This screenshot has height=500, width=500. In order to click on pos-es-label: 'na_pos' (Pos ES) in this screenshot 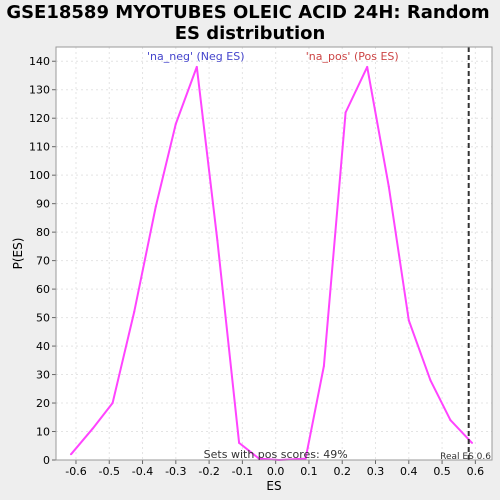, I will do `click(352, 56)`.